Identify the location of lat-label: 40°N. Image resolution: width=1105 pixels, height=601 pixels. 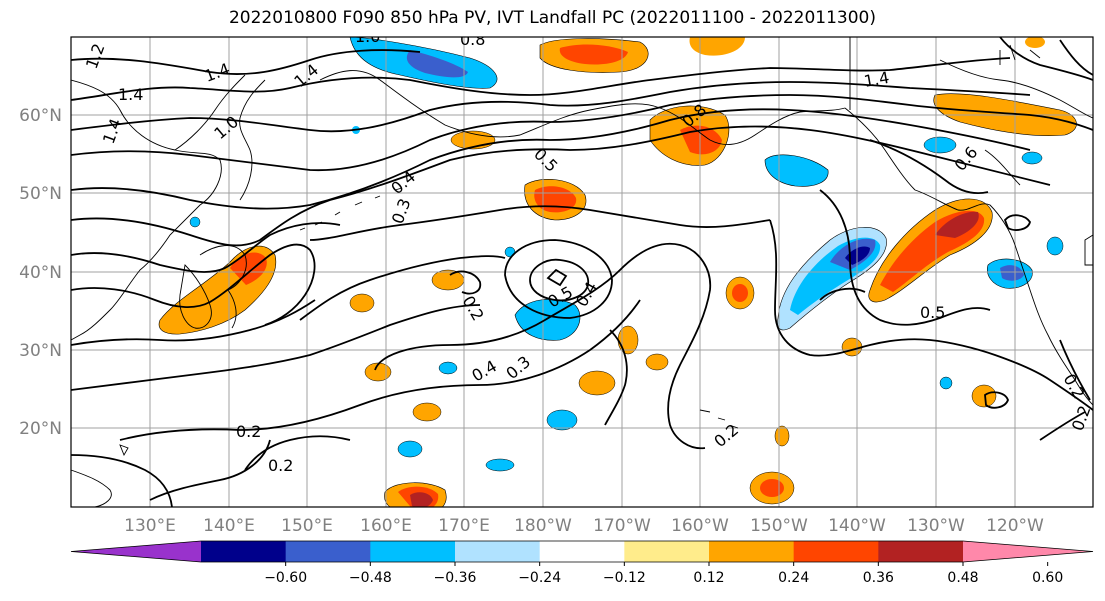
(40, 273).